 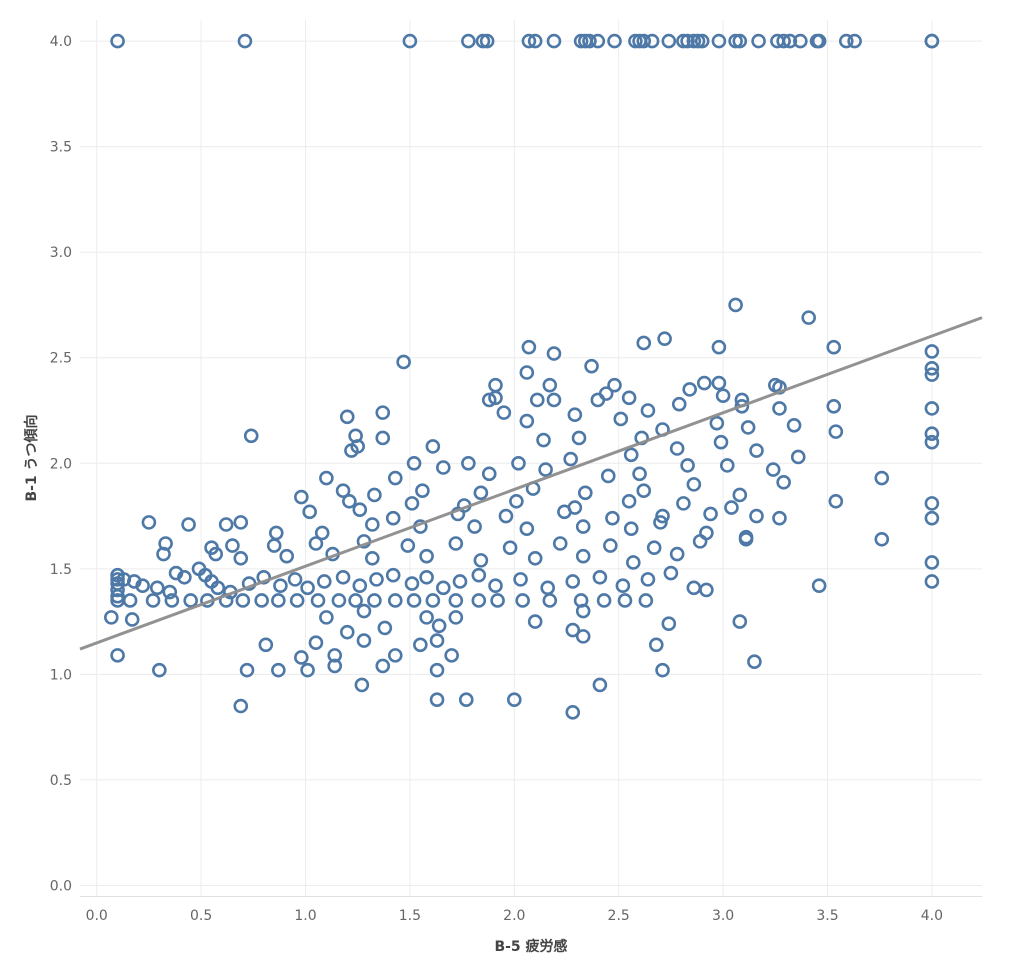 What do you see at coordinates (305, 916) in the screenshot?
I see `x-tick-label: 1.0` at bounding box center [305, 916].